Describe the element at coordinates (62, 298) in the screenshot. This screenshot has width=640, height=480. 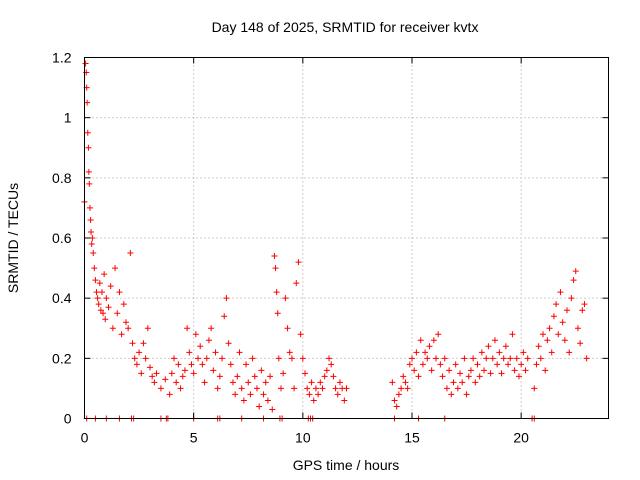
I see `y-tick-label: 0.4` at that location.